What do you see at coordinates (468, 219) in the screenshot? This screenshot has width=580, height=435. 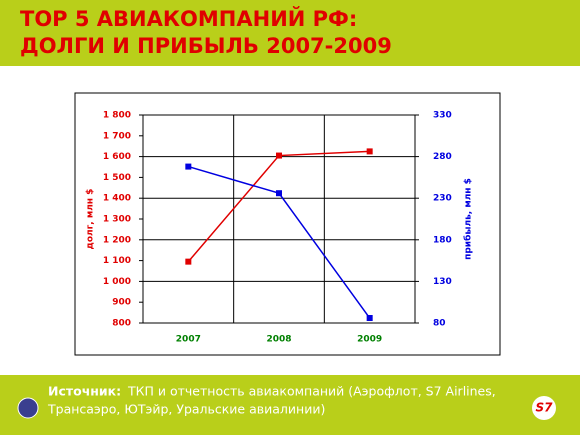 I see `y2-axis-label: прибыль, млн $` at bounding box center [468, 219].